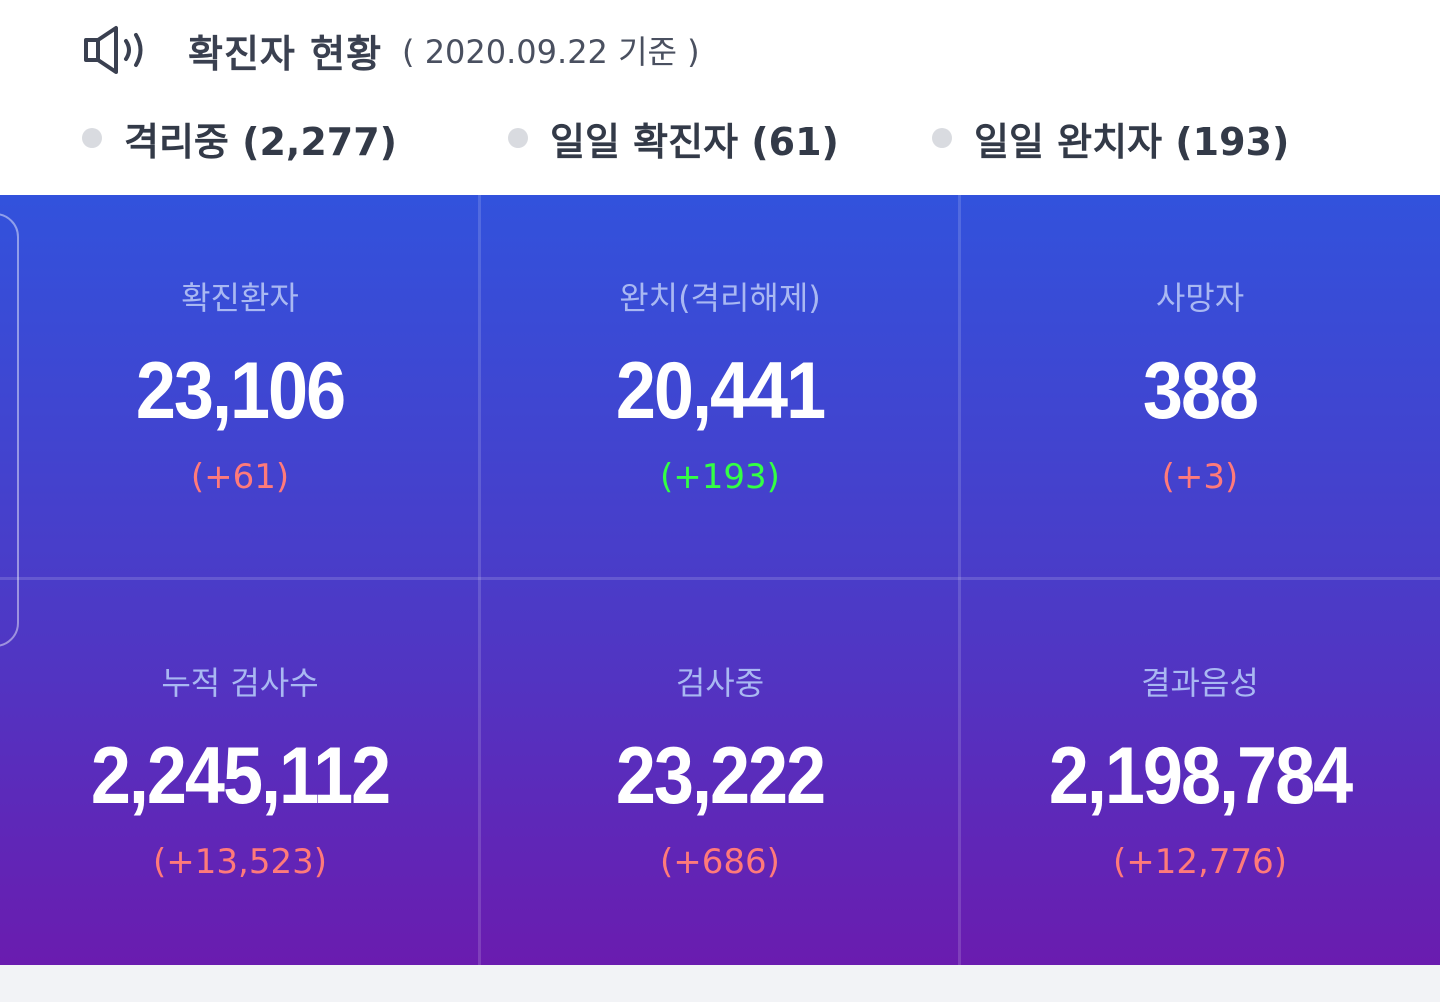 The image size is (1440, 1002). What do you see at coordinates (391, 50) in the screenshot?
I see `header-row: 확진자 현황 ( 2020.09.22 기준 )` at bounding box center [391, 50].